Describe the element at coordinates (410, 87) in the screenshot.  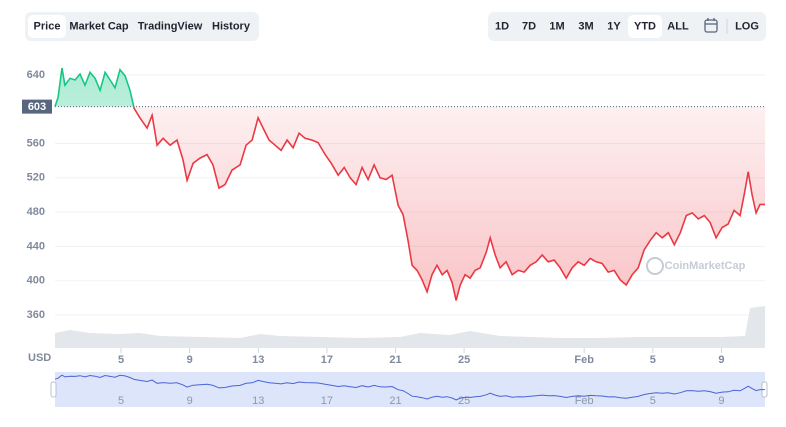
I see `area-up` at that location.